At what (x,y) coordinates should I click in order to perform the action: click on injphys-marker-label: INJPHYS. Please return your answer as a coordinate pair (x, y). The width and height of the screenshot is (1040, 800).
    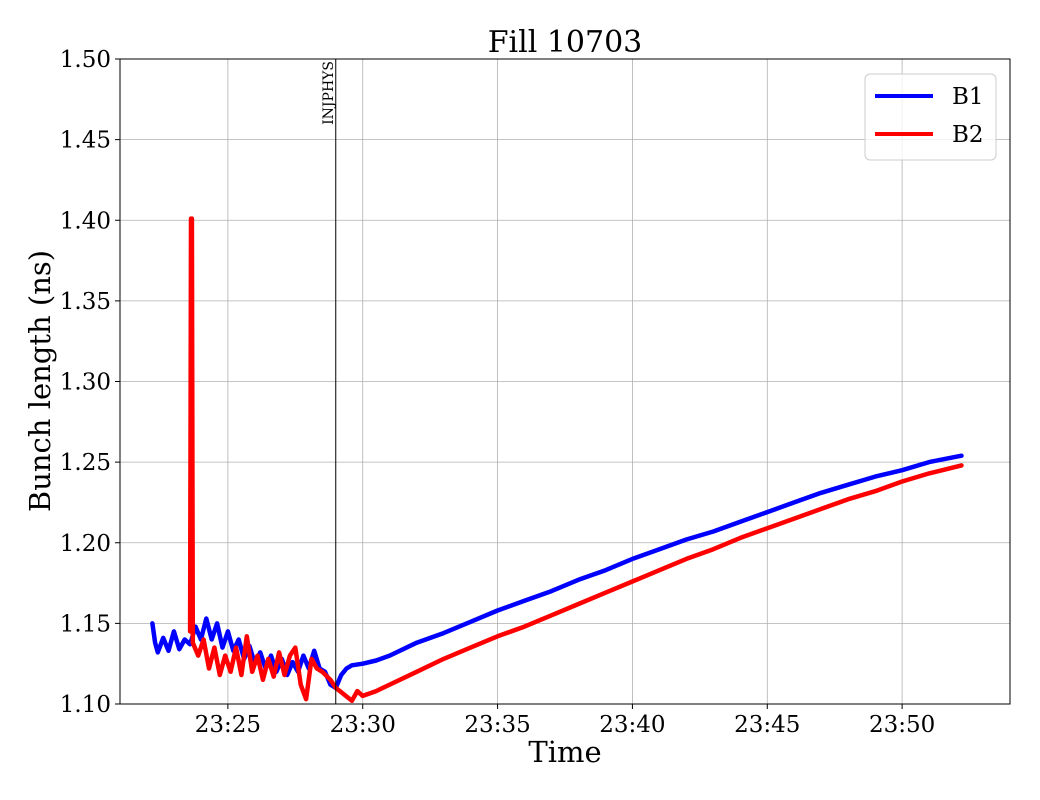
    Looking at the image, I should click on (329, 93).